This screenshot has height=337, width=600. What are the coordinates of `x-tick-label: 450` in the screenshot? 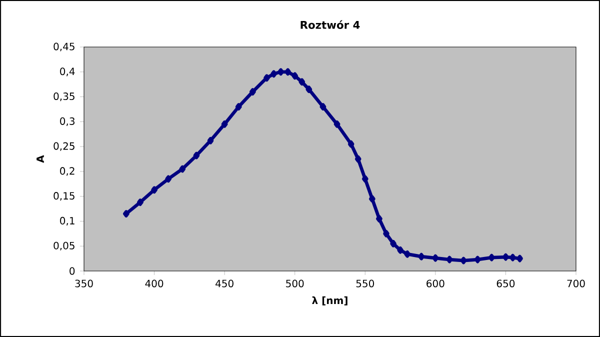 It's located at (225, 284).